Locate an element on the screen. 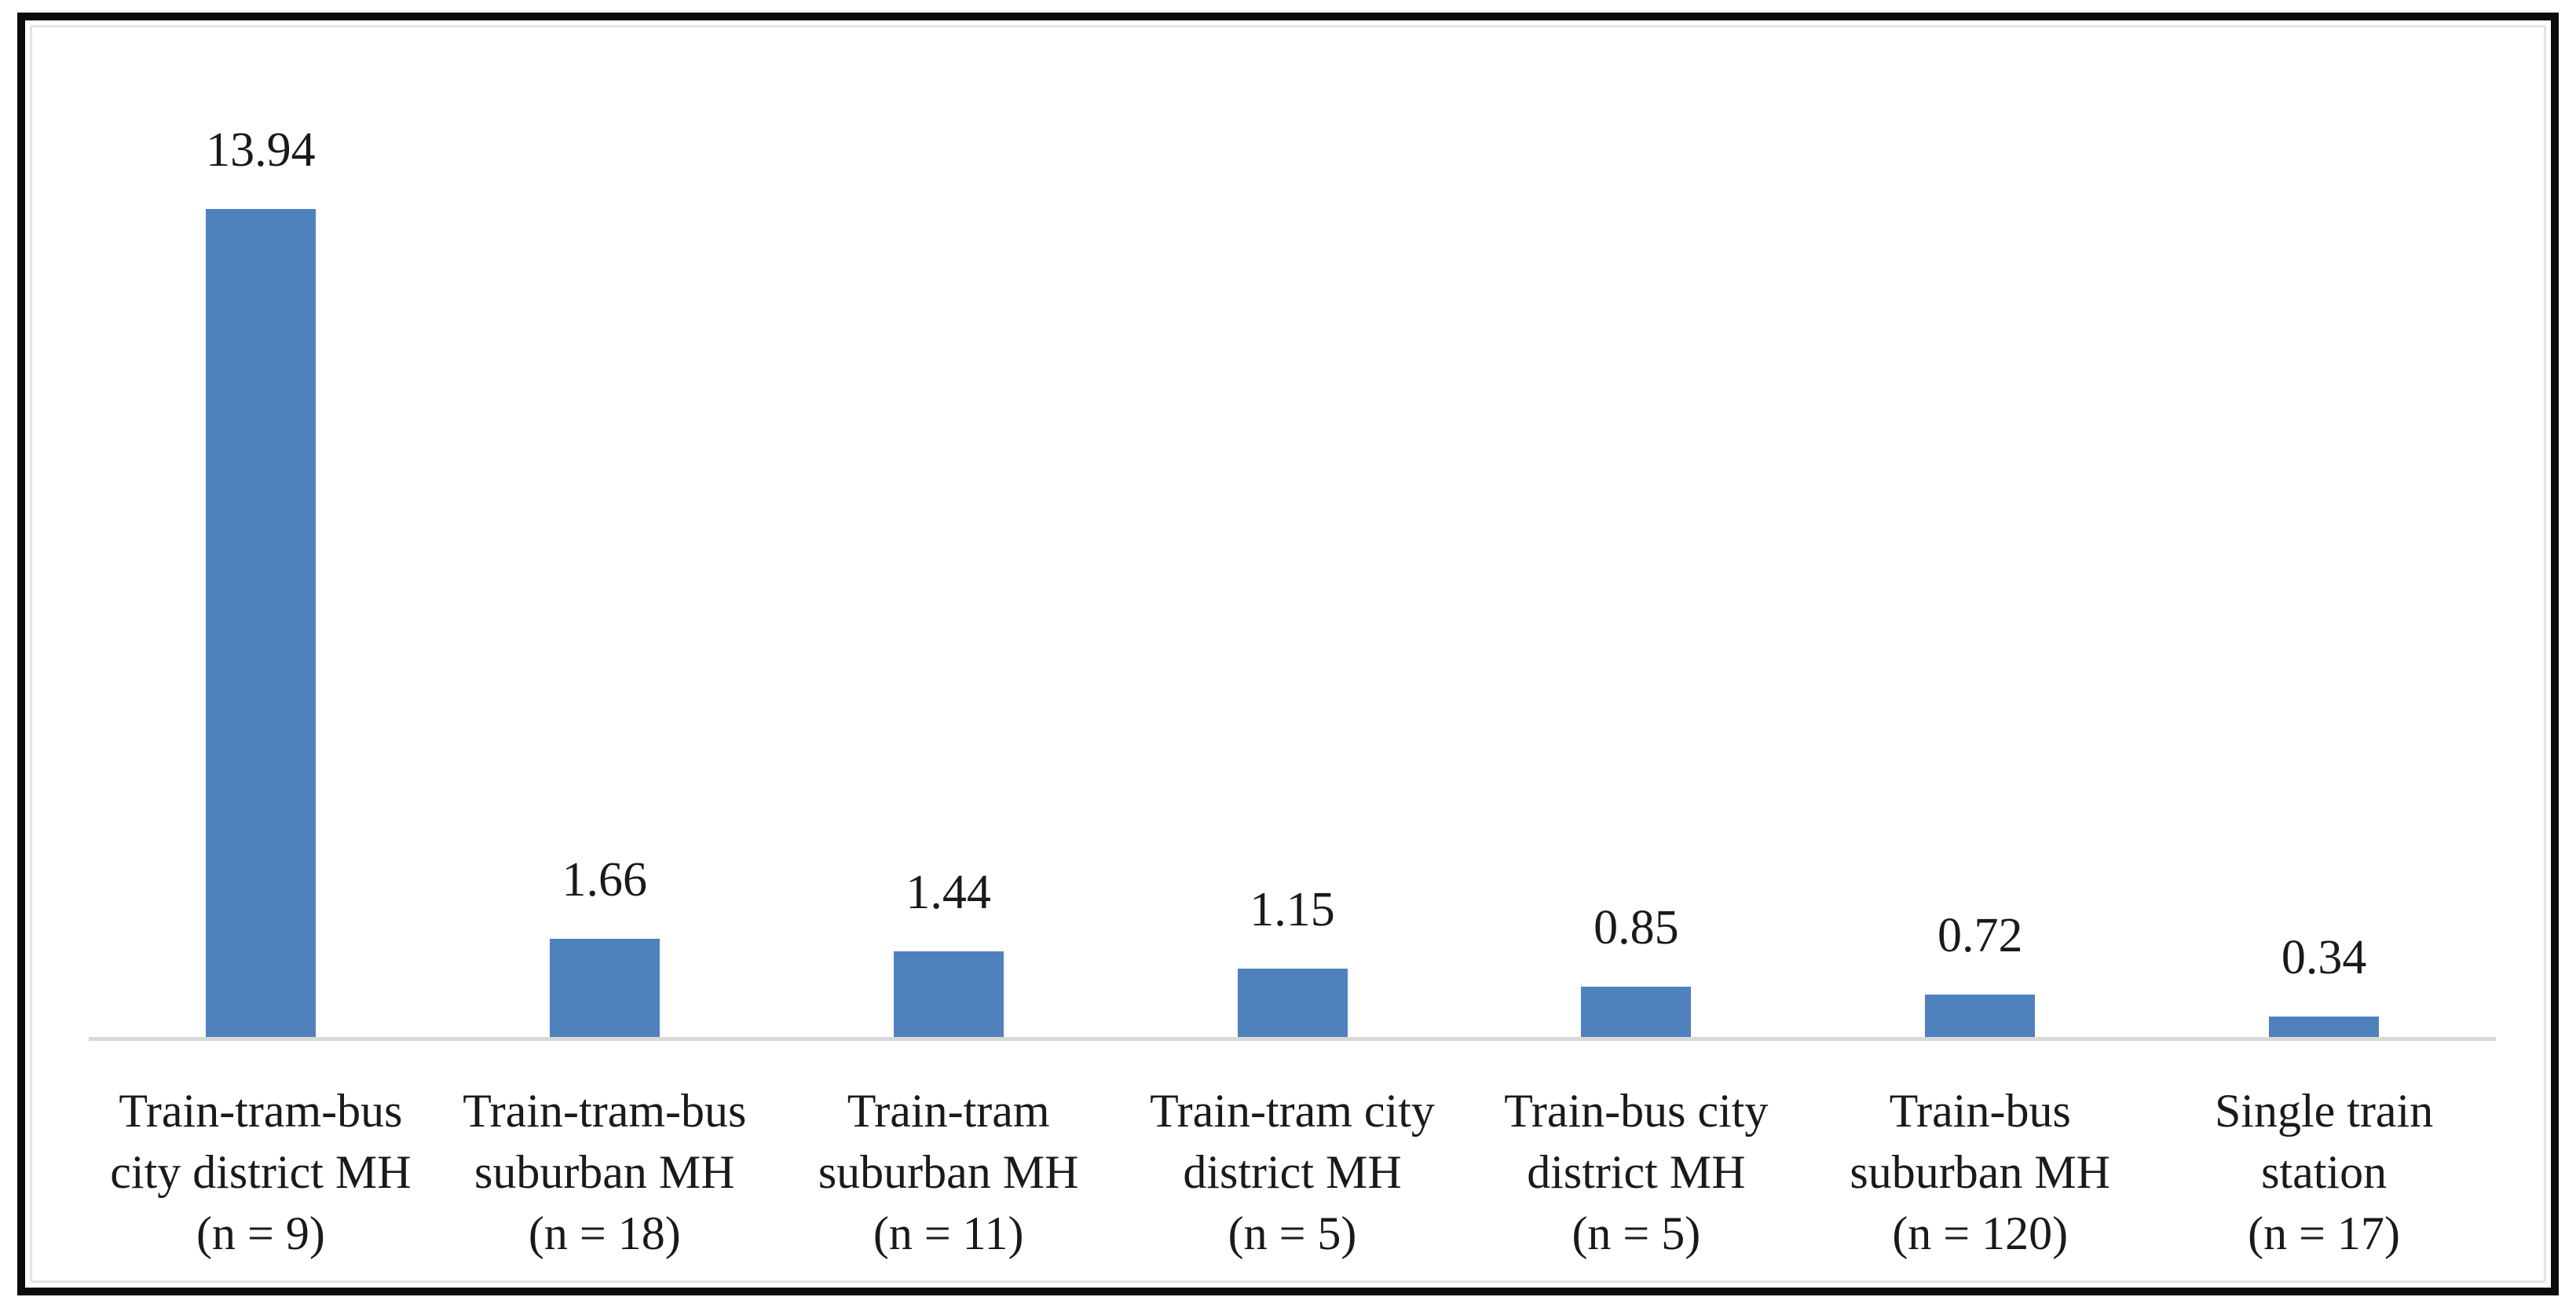  bar-value-label: 13.94 is located at coordinates (261, 150).